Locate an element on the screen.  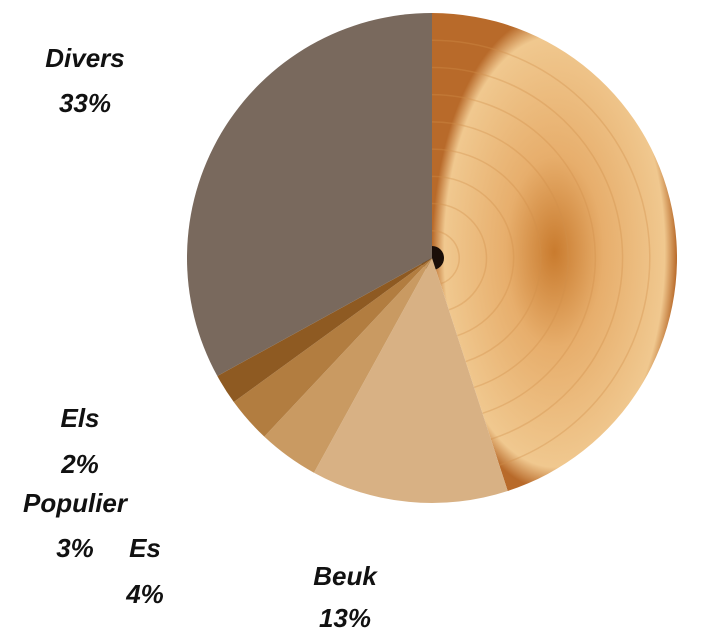
slice-label: Divers is located at coordinates (85, 58).